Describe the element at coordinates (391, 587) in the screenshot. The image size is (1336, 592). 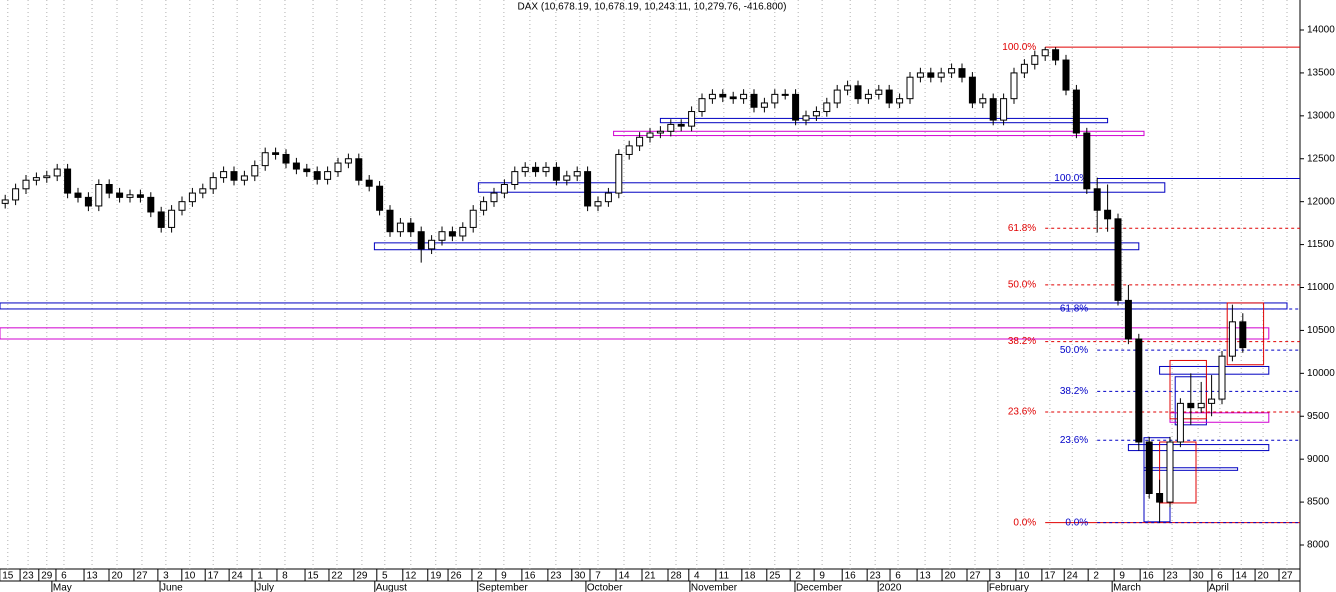
I see `month-label: August` at that location.